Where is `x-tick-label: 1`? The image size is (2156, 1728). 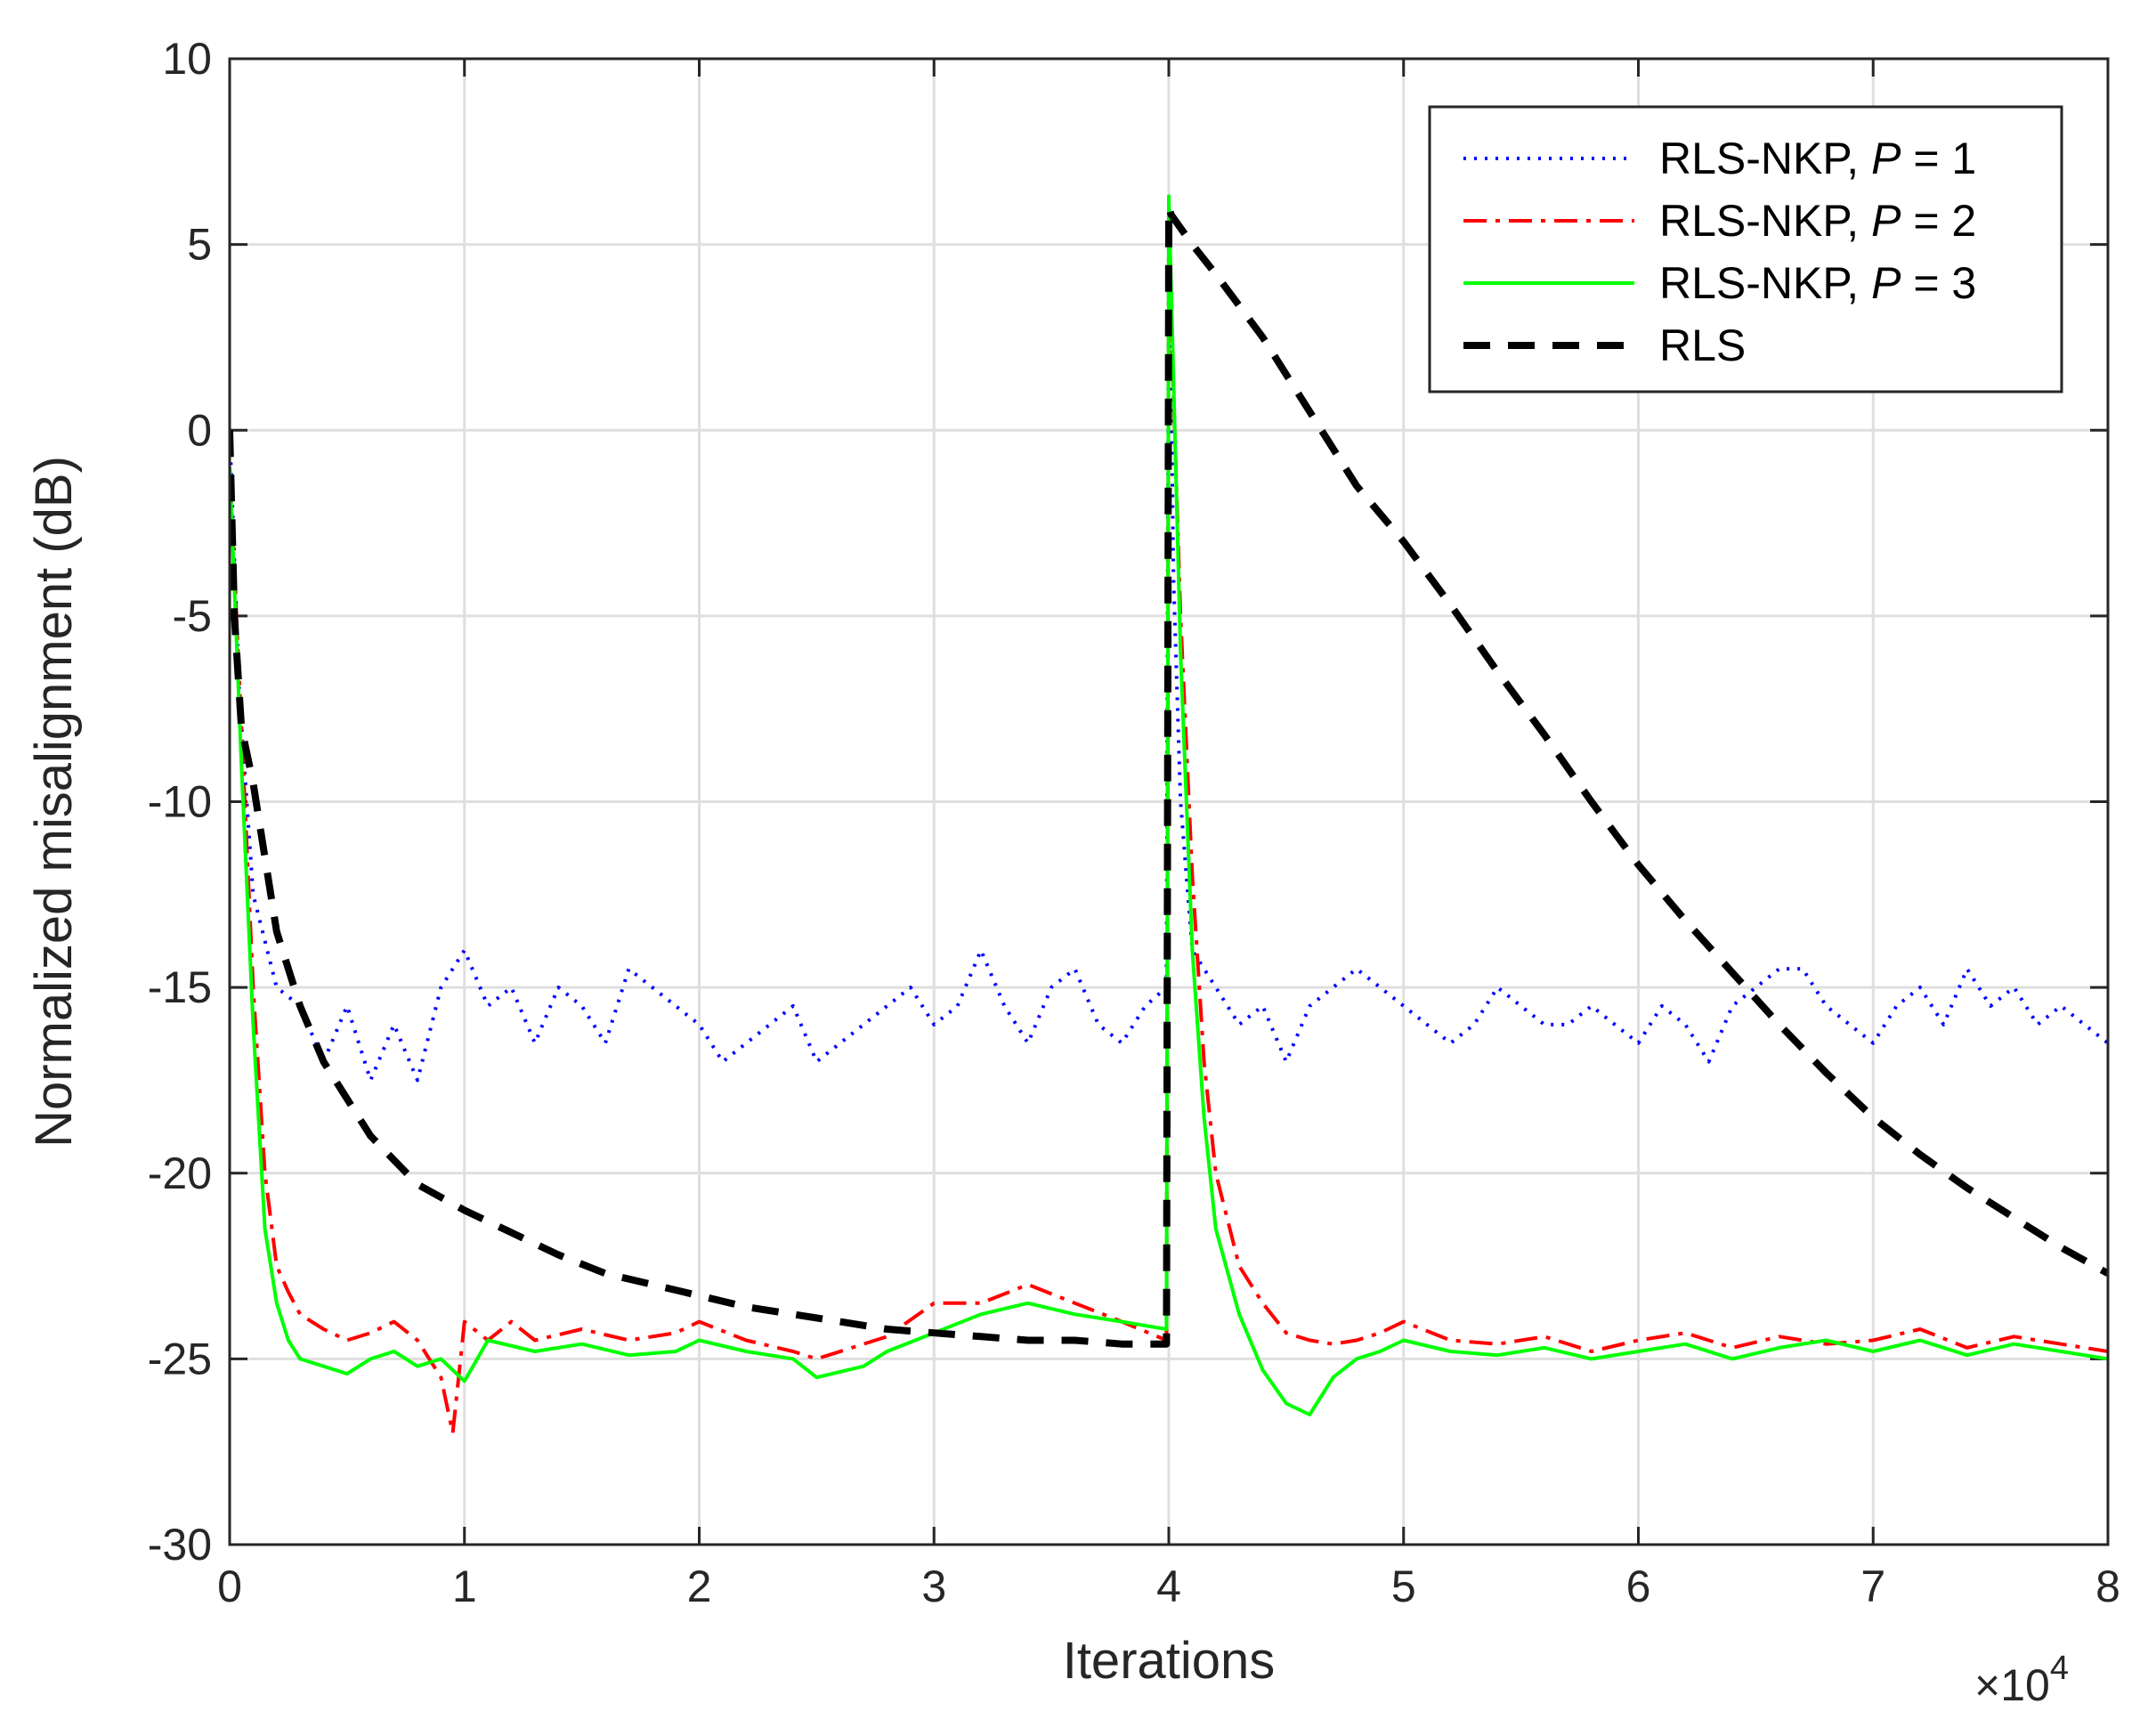 x-tick-label: 1 is located at coordinates (464, 1586).